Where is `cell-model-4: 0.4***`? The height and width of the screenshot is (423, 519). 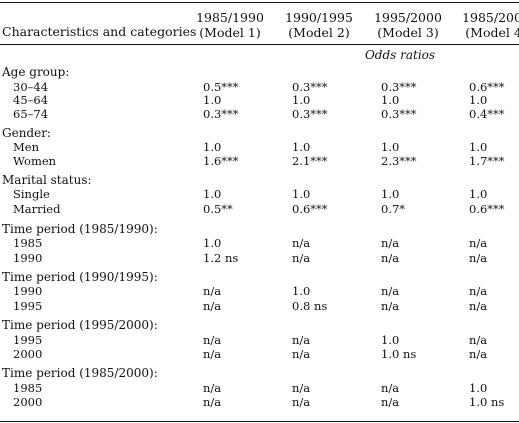 cell-model-4: 0.4*** is located at coordinates (487, 114).